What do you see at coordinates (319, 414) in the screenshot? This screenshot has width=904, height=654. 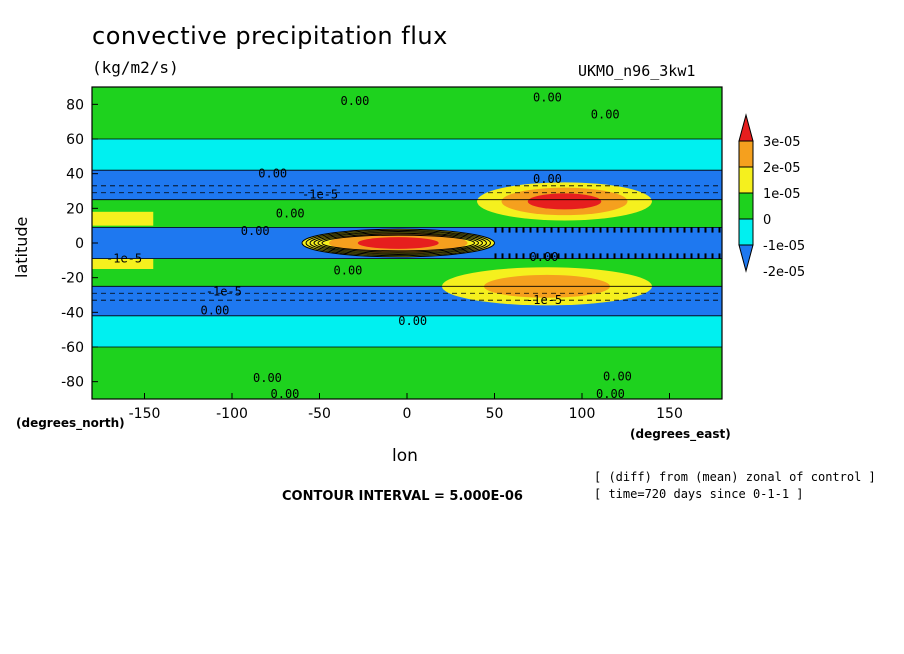 I see `x-tick-label: -50` at bounding box center [319, 414].